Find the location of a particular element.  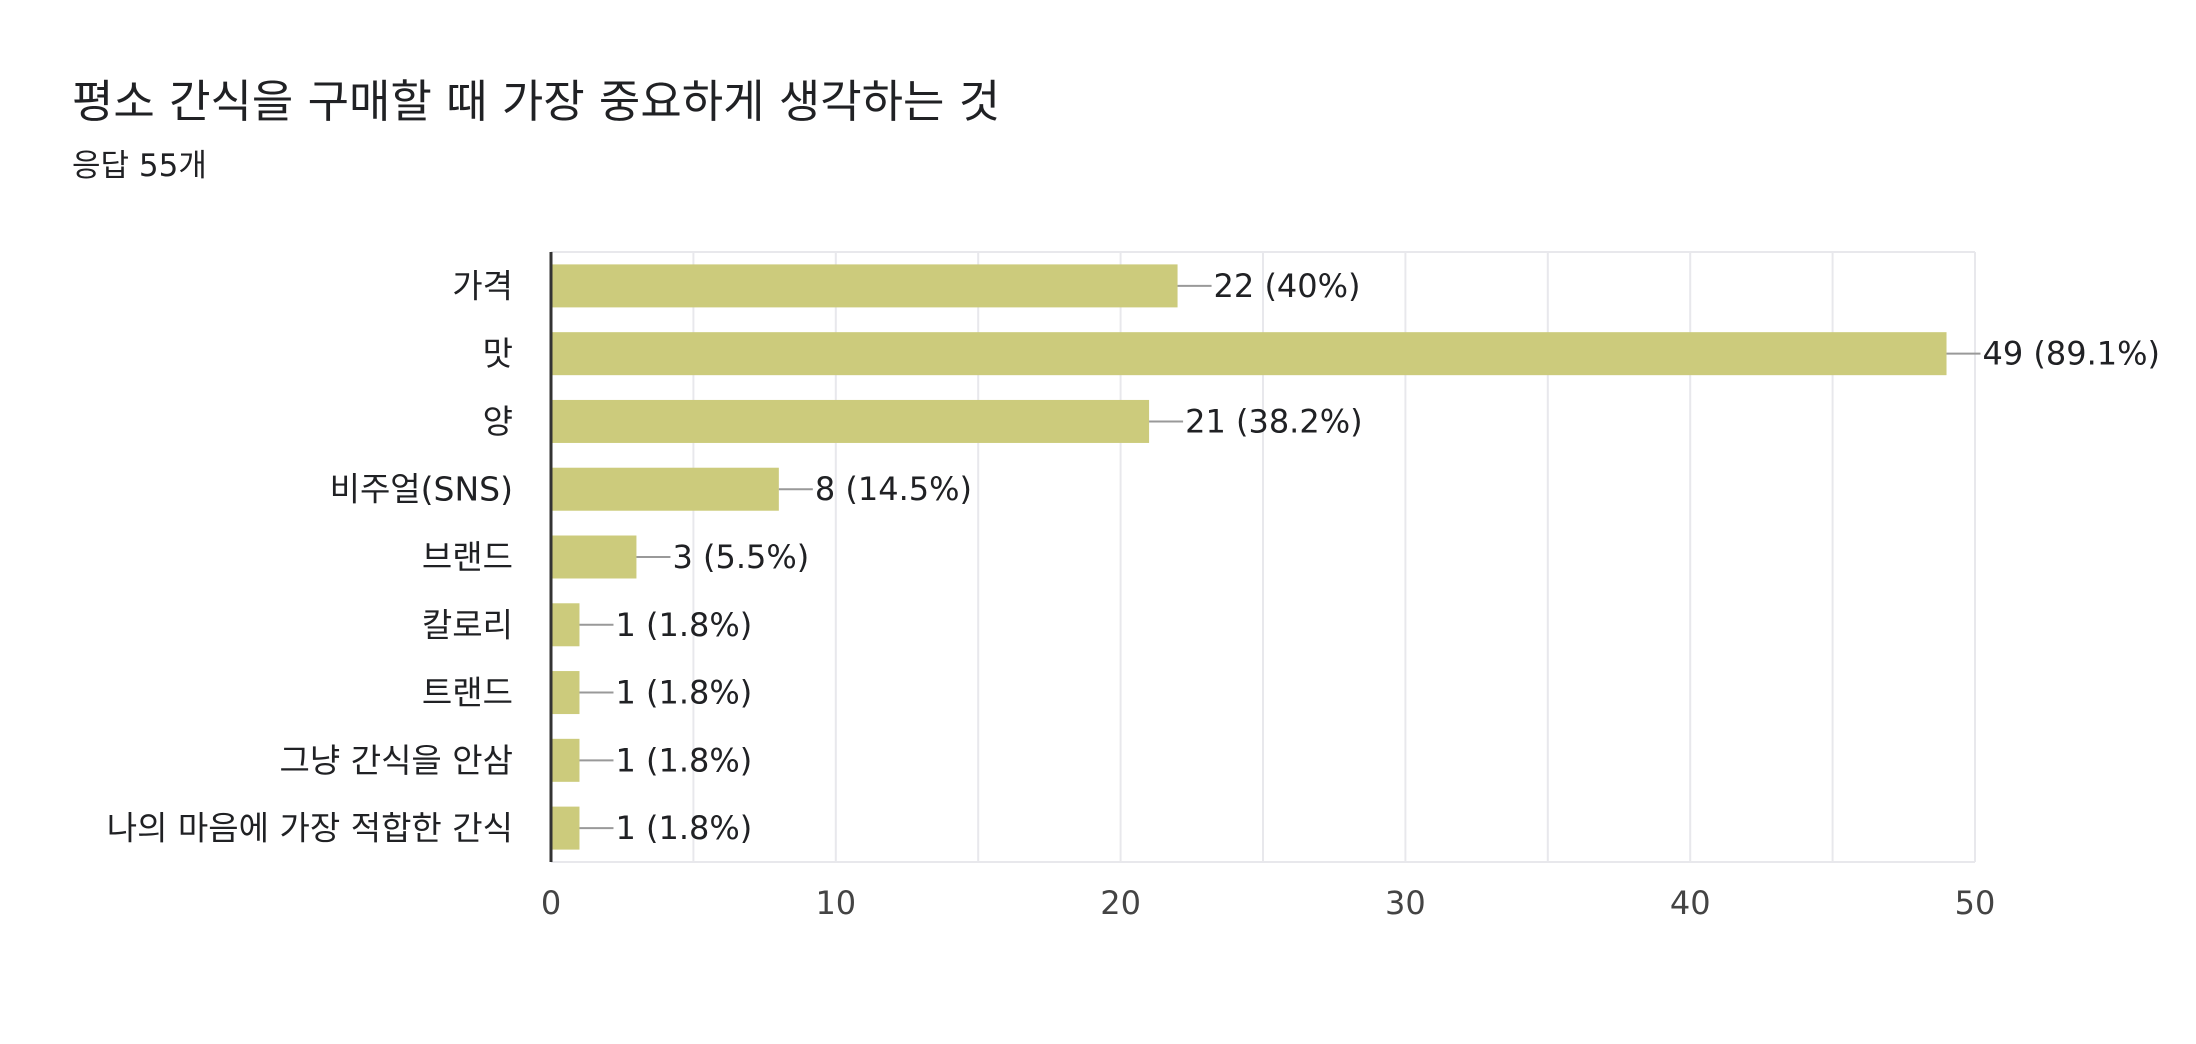

category-label: 맛 is located at coordinates (498, 353).